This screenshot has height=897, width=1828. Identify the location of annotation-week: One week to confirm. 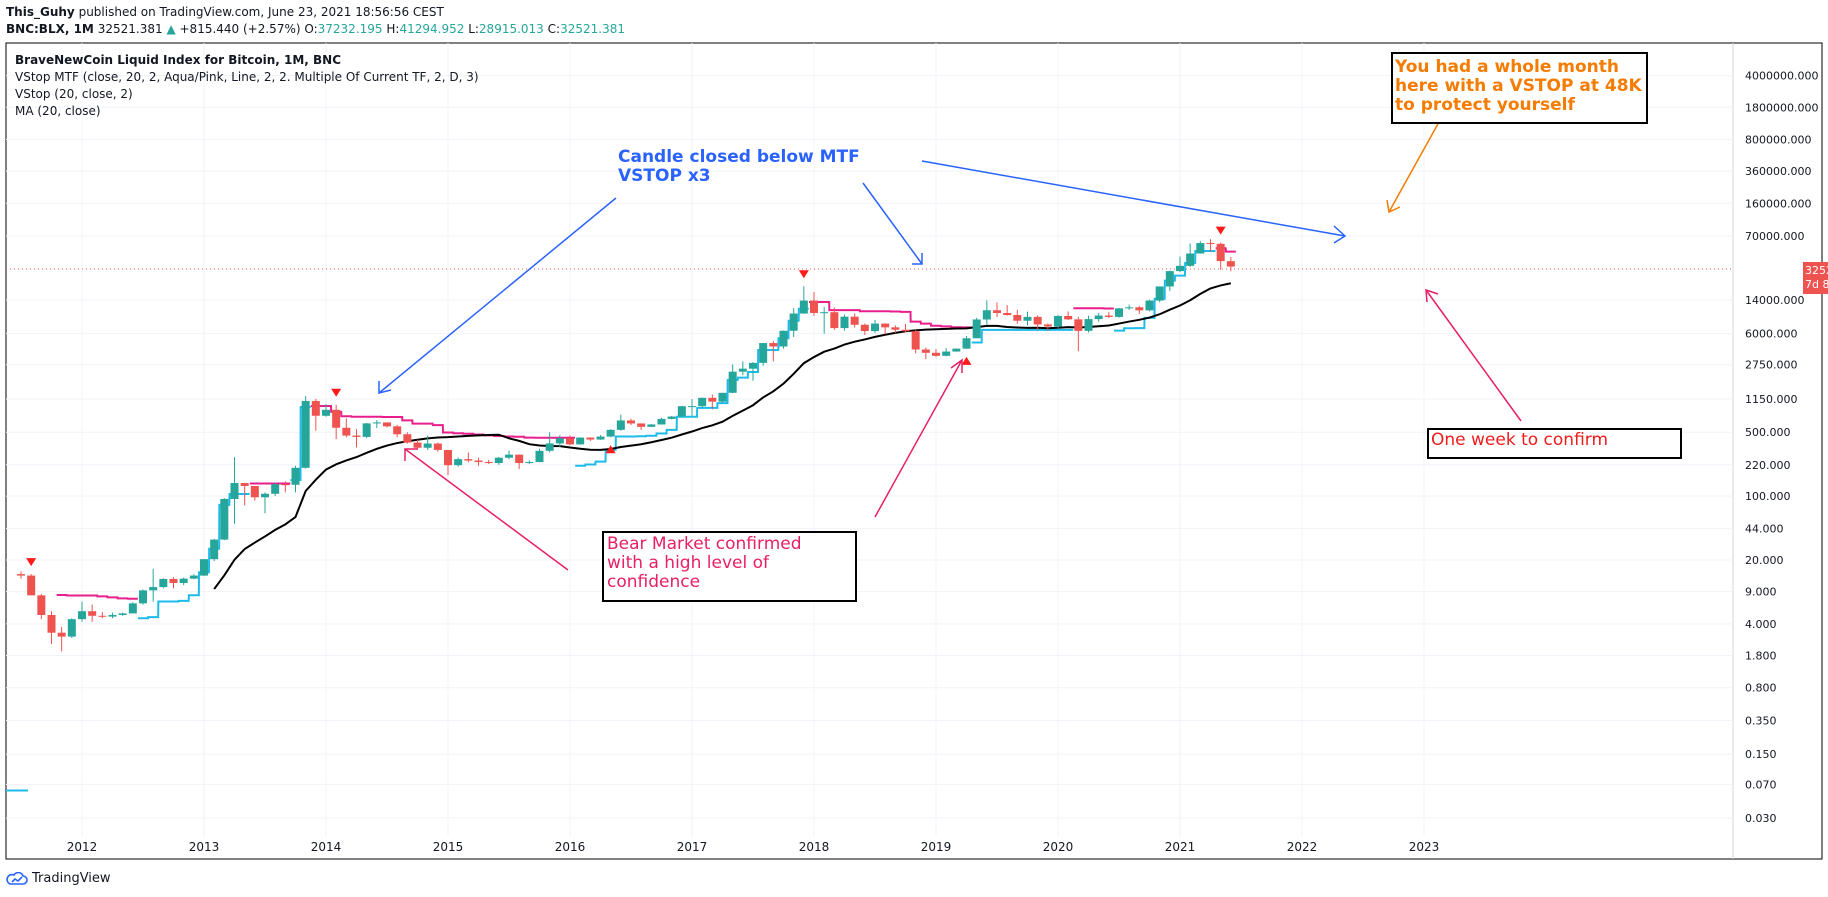
(1520, 440).